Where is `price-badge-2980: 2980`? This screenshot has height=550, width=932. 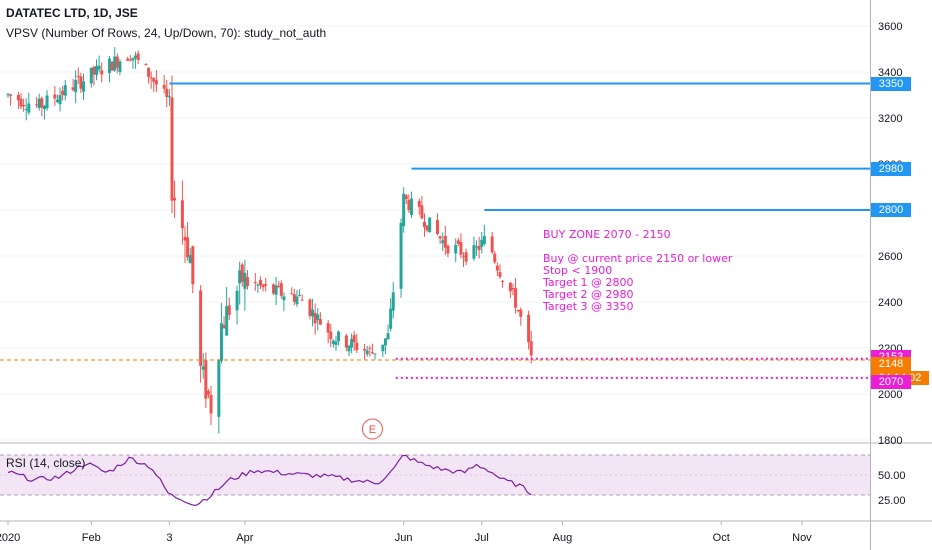
price-badge-2980: 2980 is located at coordinates (891, 168).